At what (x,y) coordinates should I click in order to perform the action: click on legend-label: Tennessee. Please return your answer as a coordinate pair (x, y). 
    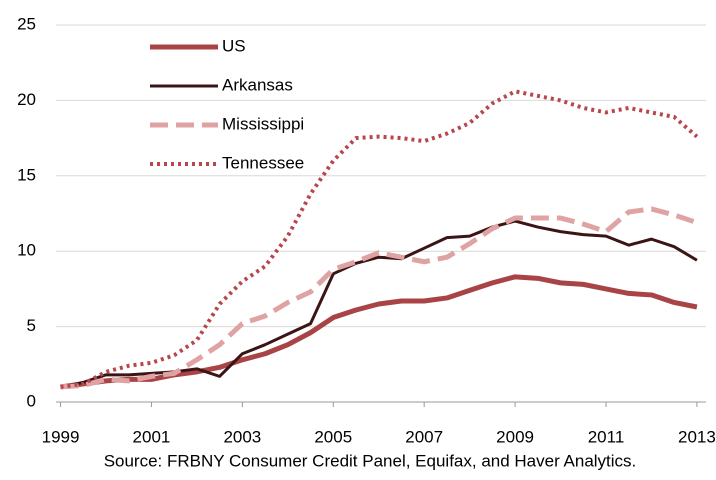
    Looking at the image, I should click on (263, 162).